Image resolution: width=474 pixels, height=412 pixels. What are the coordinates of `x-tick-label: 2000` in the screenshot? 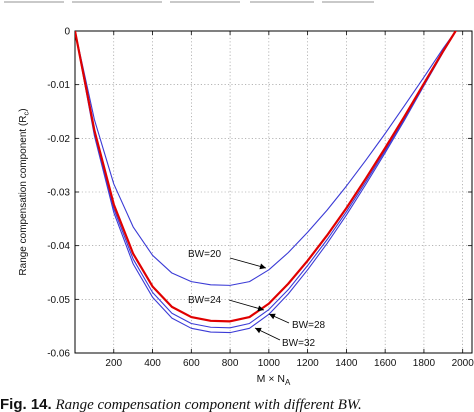 It's located at (463, 363).